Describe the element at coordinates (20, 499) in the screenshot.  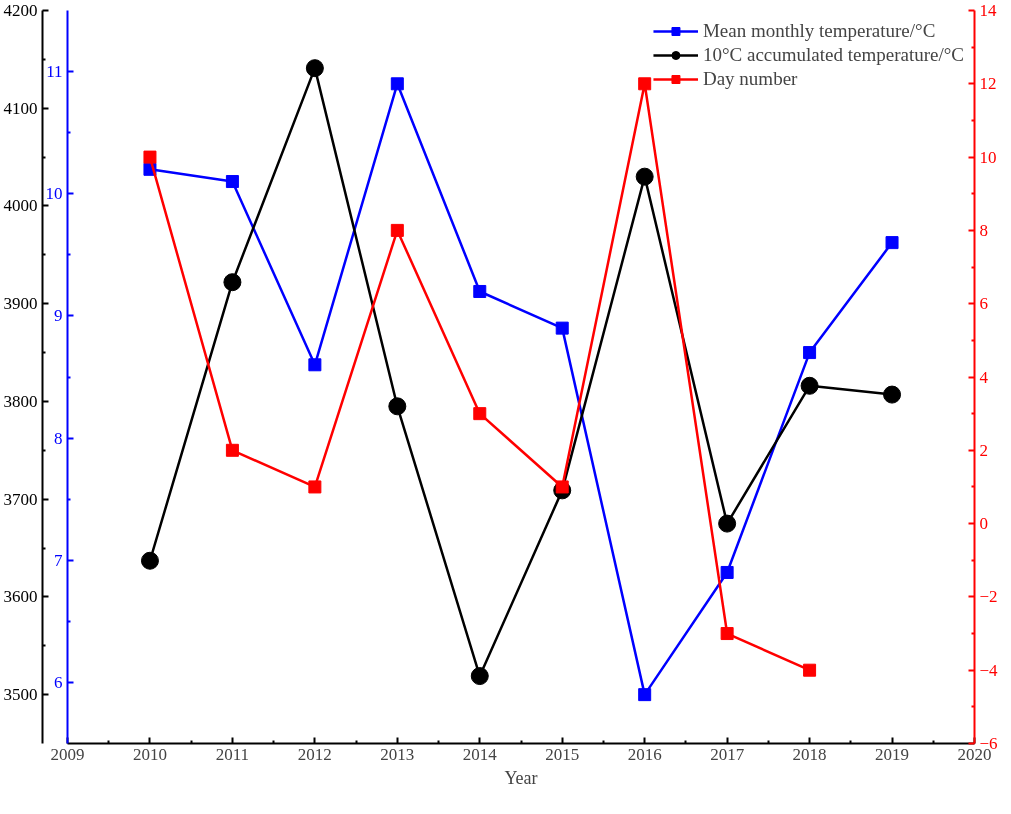
I see `y2-tick-label: 3700` at that location.